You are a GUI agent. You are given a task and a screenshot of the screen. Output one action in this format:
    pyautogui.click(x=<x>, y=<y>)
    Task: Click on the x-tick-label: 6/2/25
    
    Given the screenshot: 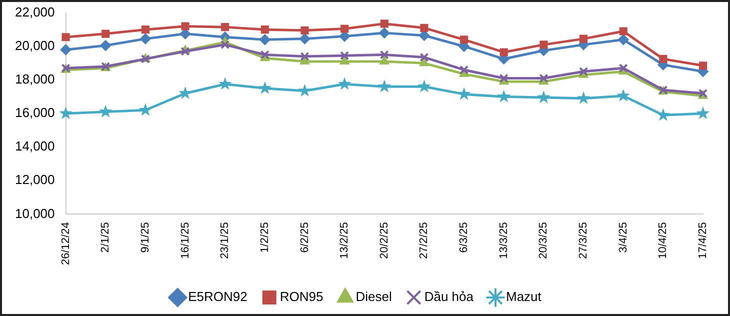 What is the action you would take?
    pyautogui.click(x=304, y=237)
    